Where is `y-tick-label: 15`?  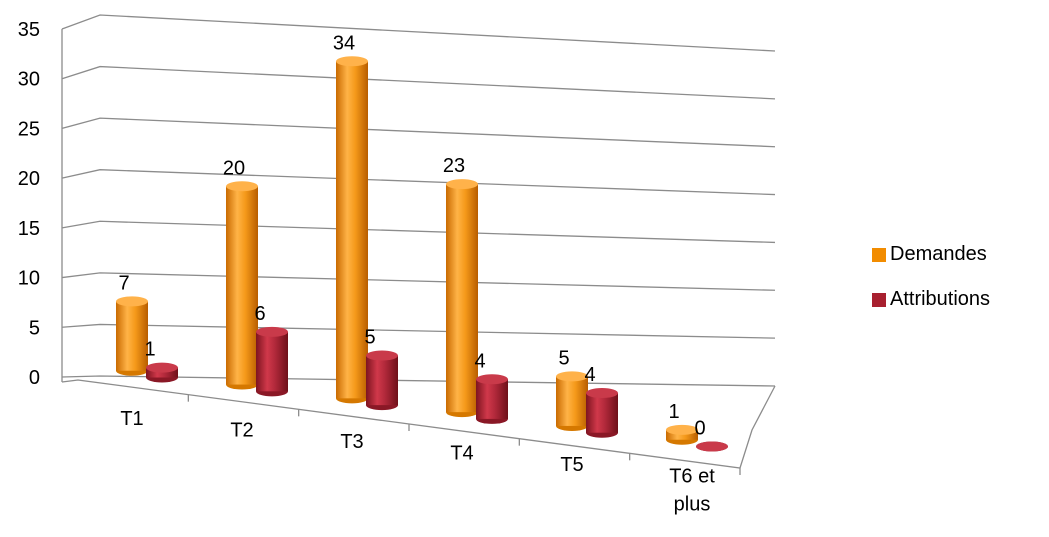 y-tick-label: 15 is located at coordinates (29, 229).